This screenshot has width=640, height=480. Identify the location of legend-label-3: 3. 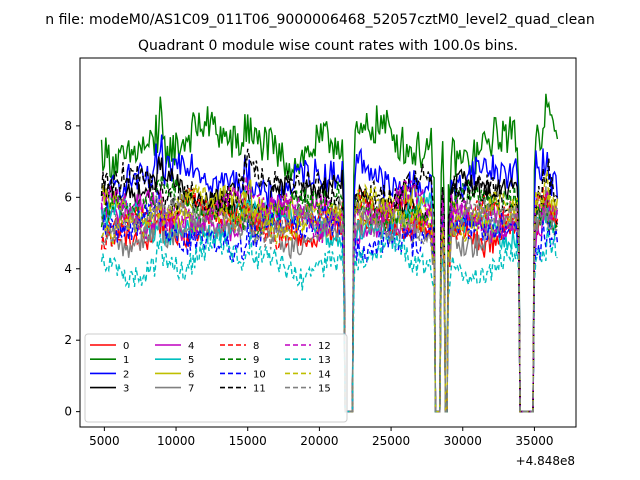
(126, 389).